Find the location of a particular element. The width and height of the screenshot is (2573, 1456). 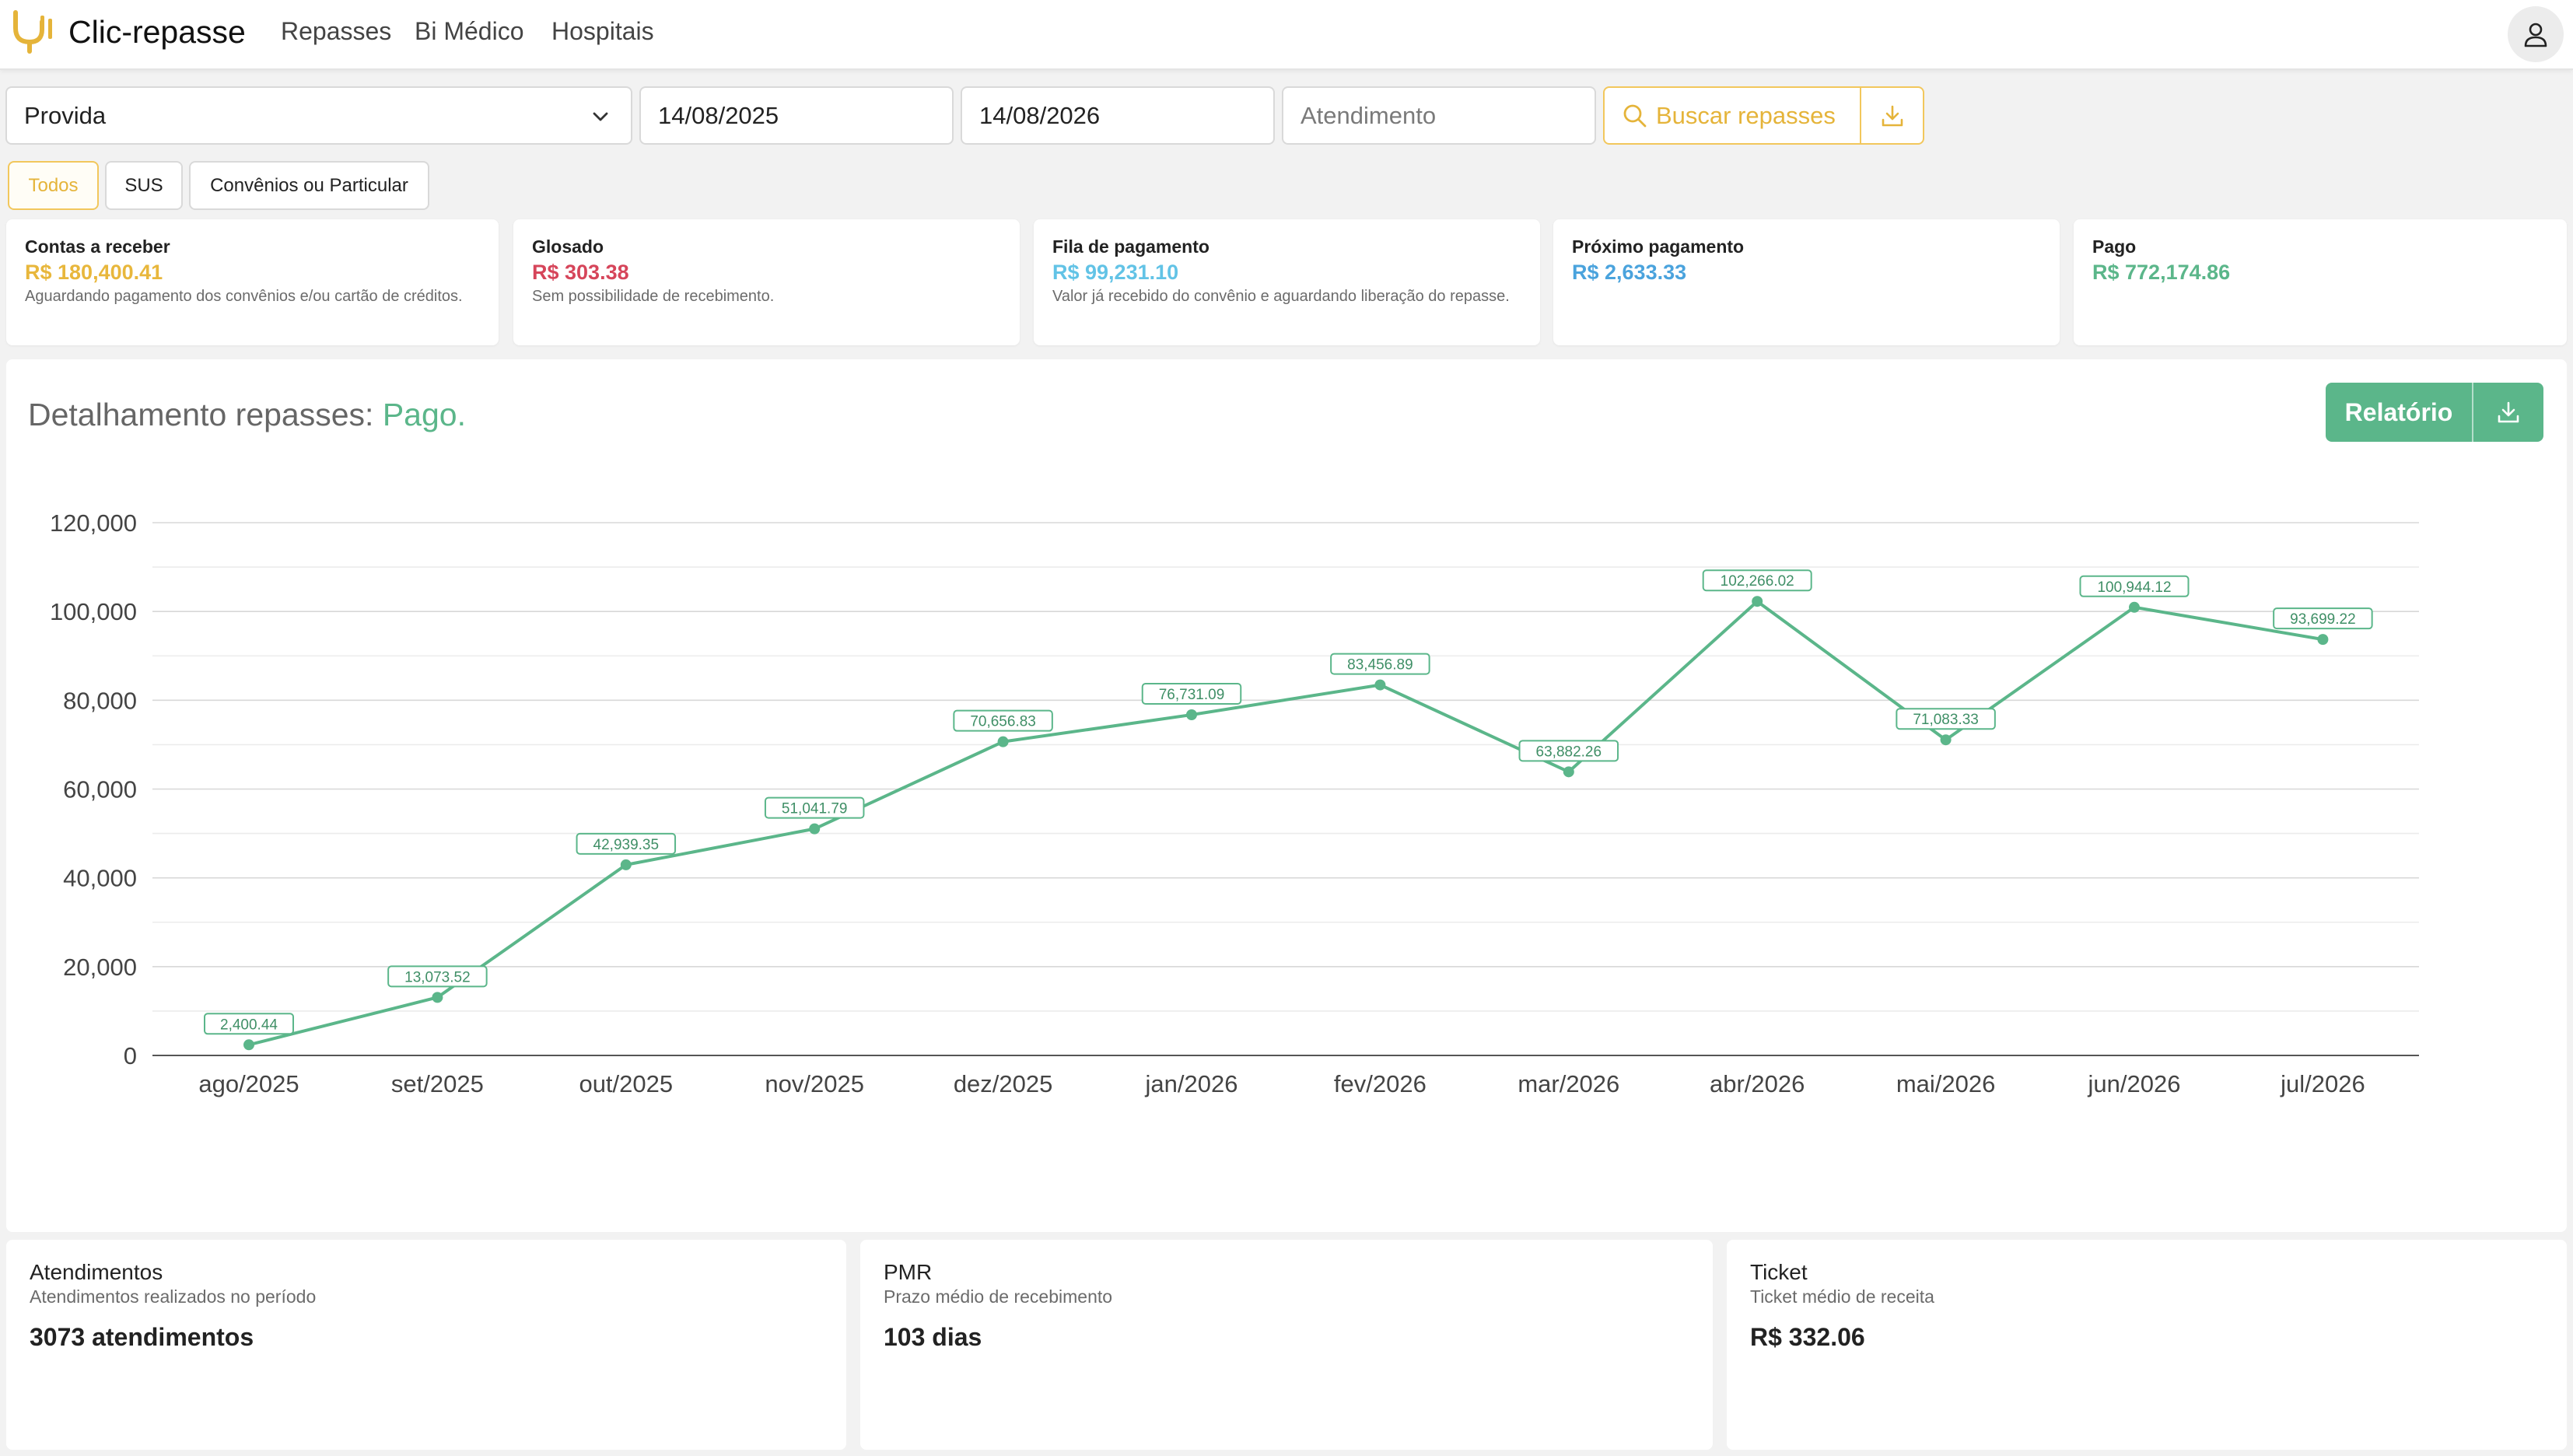

hospital-select-value: Provida is located at coordinates (66, 115).